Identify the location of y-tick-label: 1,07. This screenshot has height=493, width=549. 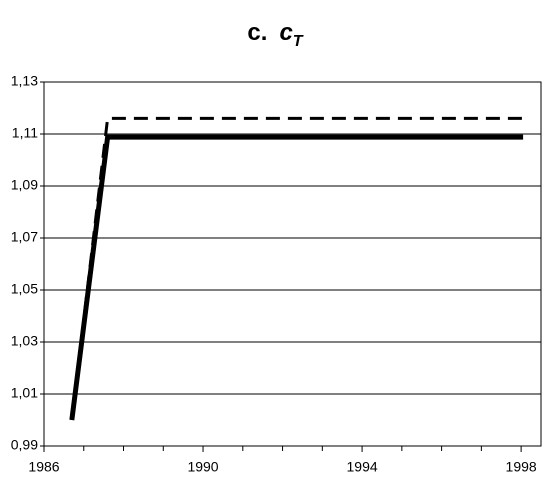
(24, 237).